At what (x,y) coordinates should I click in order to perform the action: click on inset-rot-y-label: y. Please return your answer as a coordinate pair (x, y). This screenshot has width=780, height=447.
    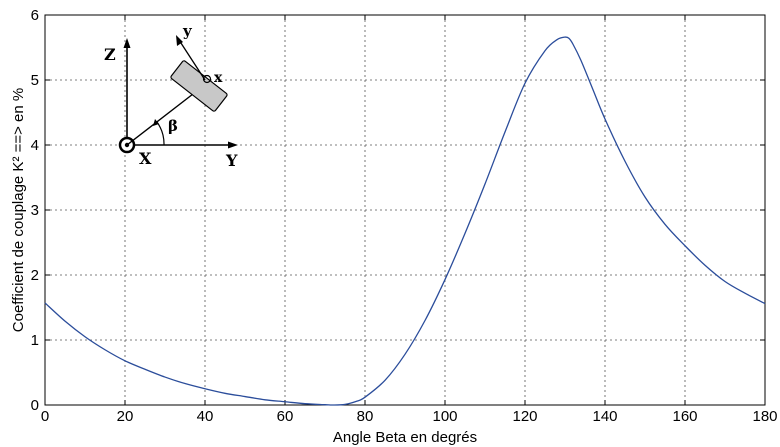
    Looking at the image, I should click on (187, 31).